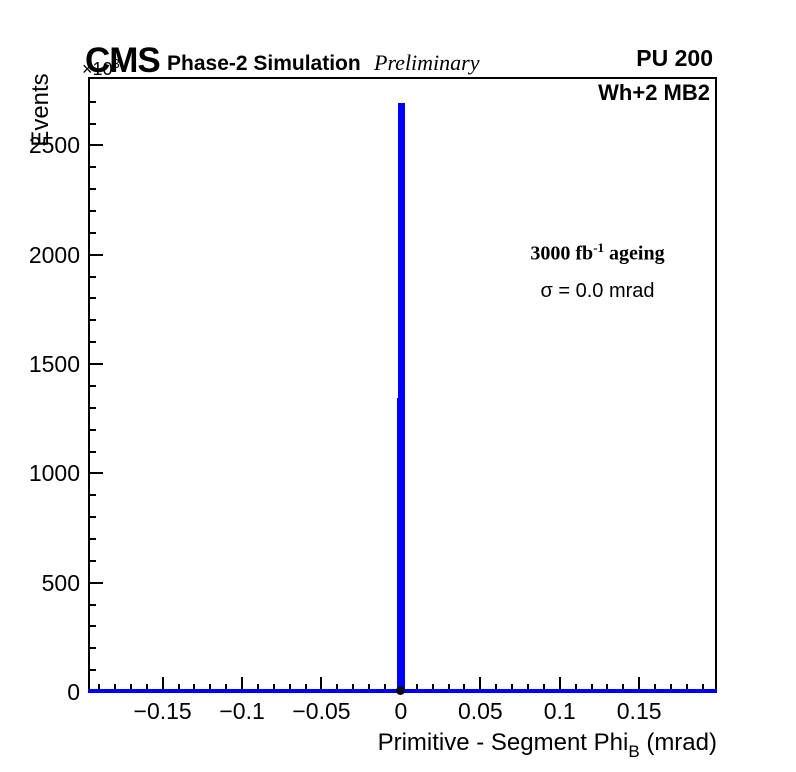 The height and width of the screenshot is (772, 796). What do you see at coordinates (123, 60) in the screenshot?
I see `cms-logo-text: CMS` at bounding box center [123, 60].